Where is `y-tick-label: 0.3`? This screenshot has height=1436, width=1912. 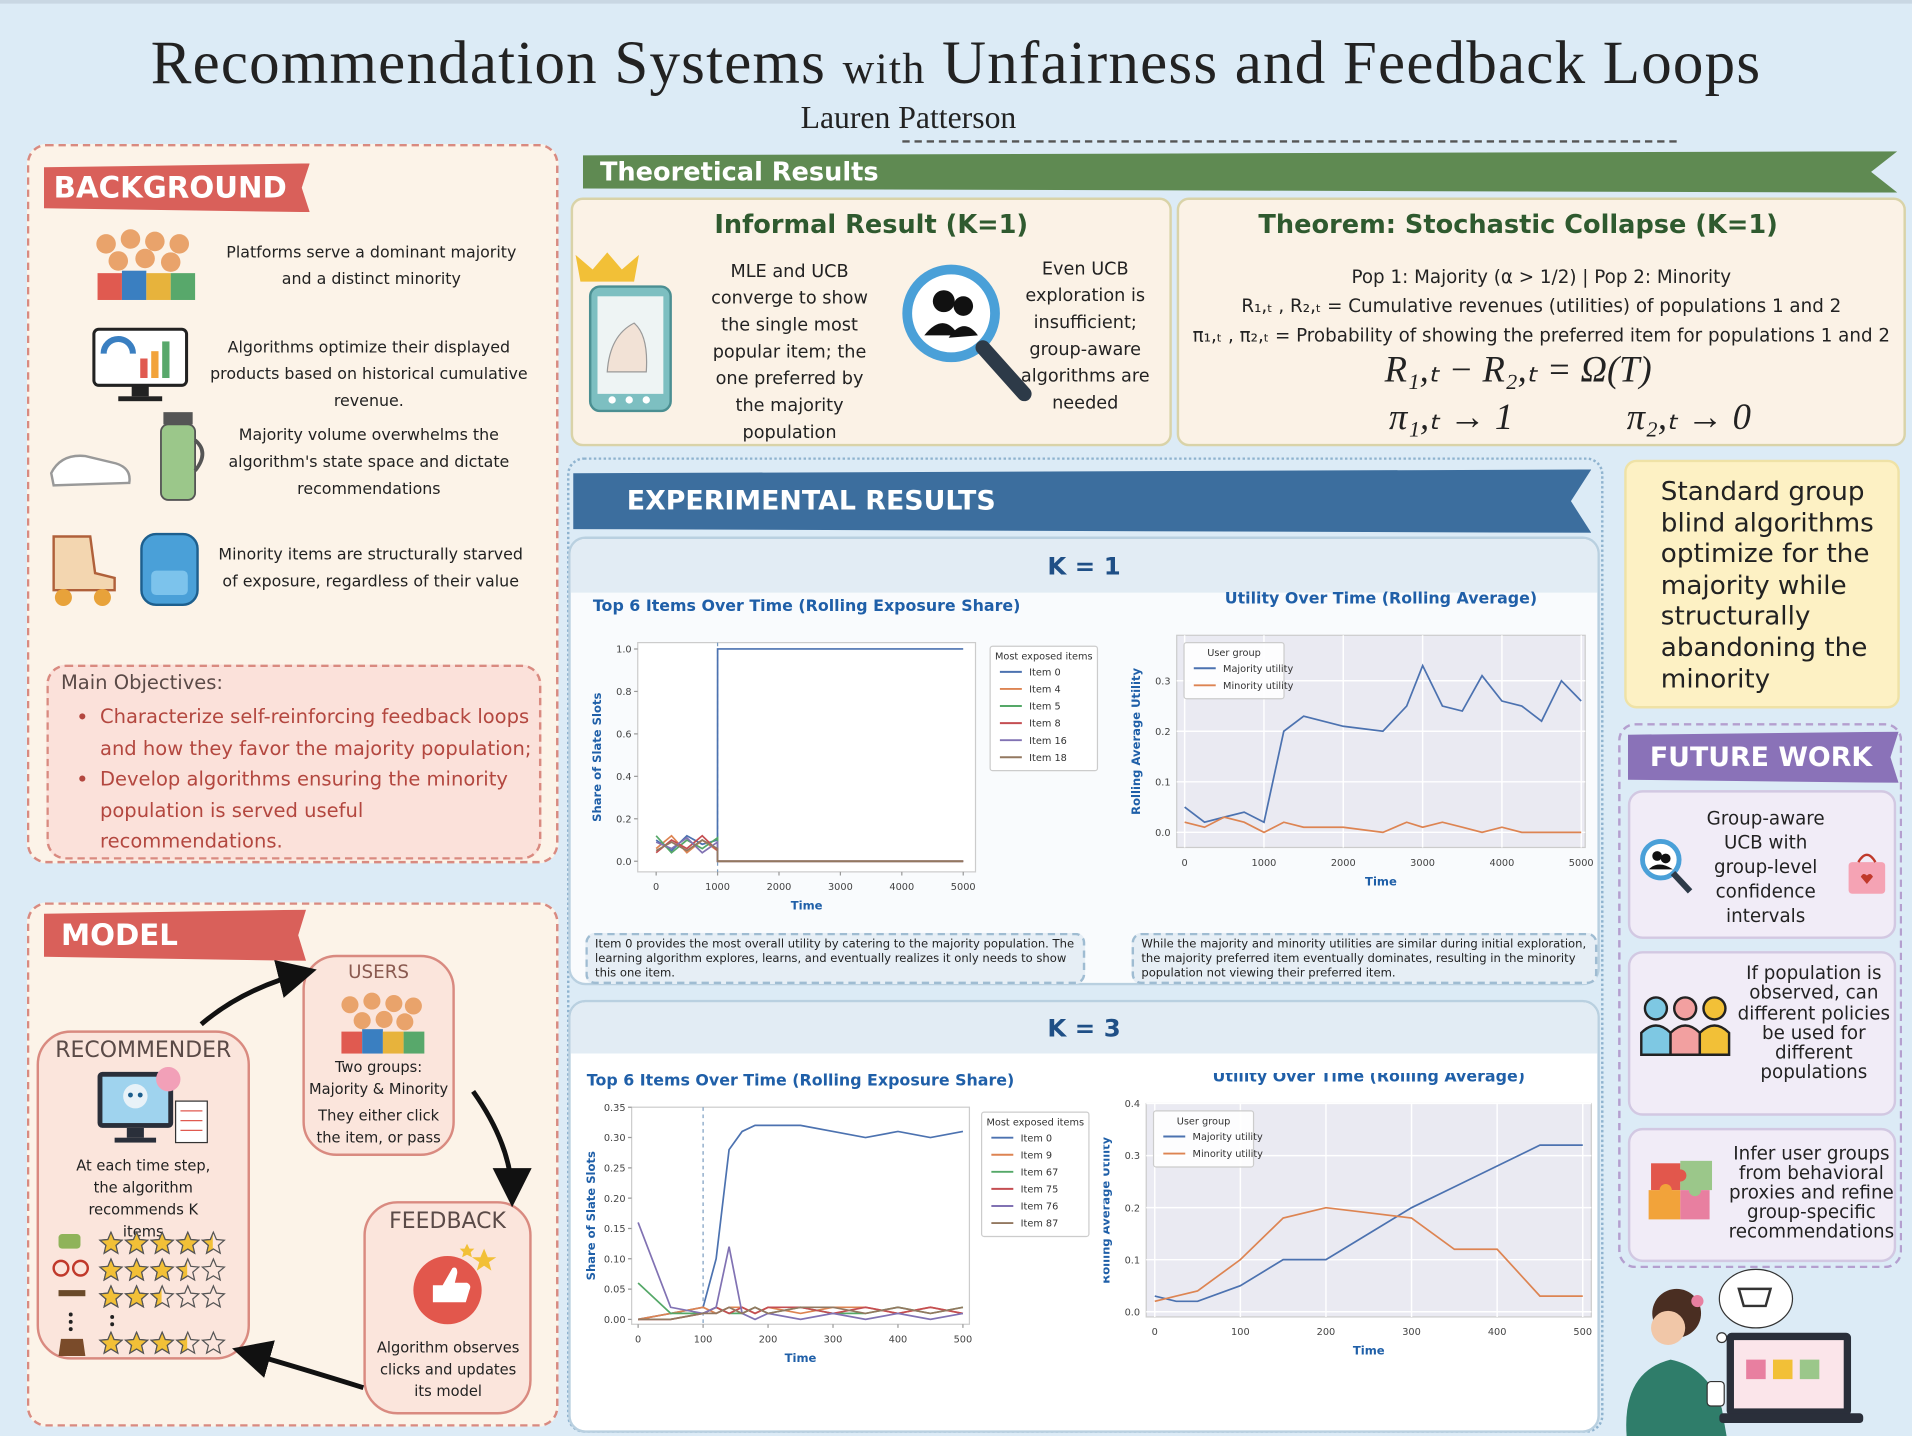
y-tick-label: 0.3 is located at coordinates (1163, 681).